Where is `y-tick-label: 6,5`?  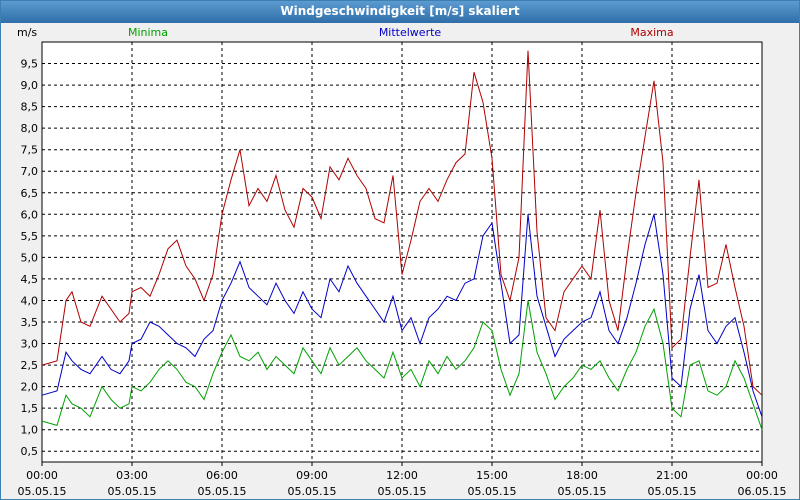 y-tick-label: 6,5 is located at coordinates (30, 193).